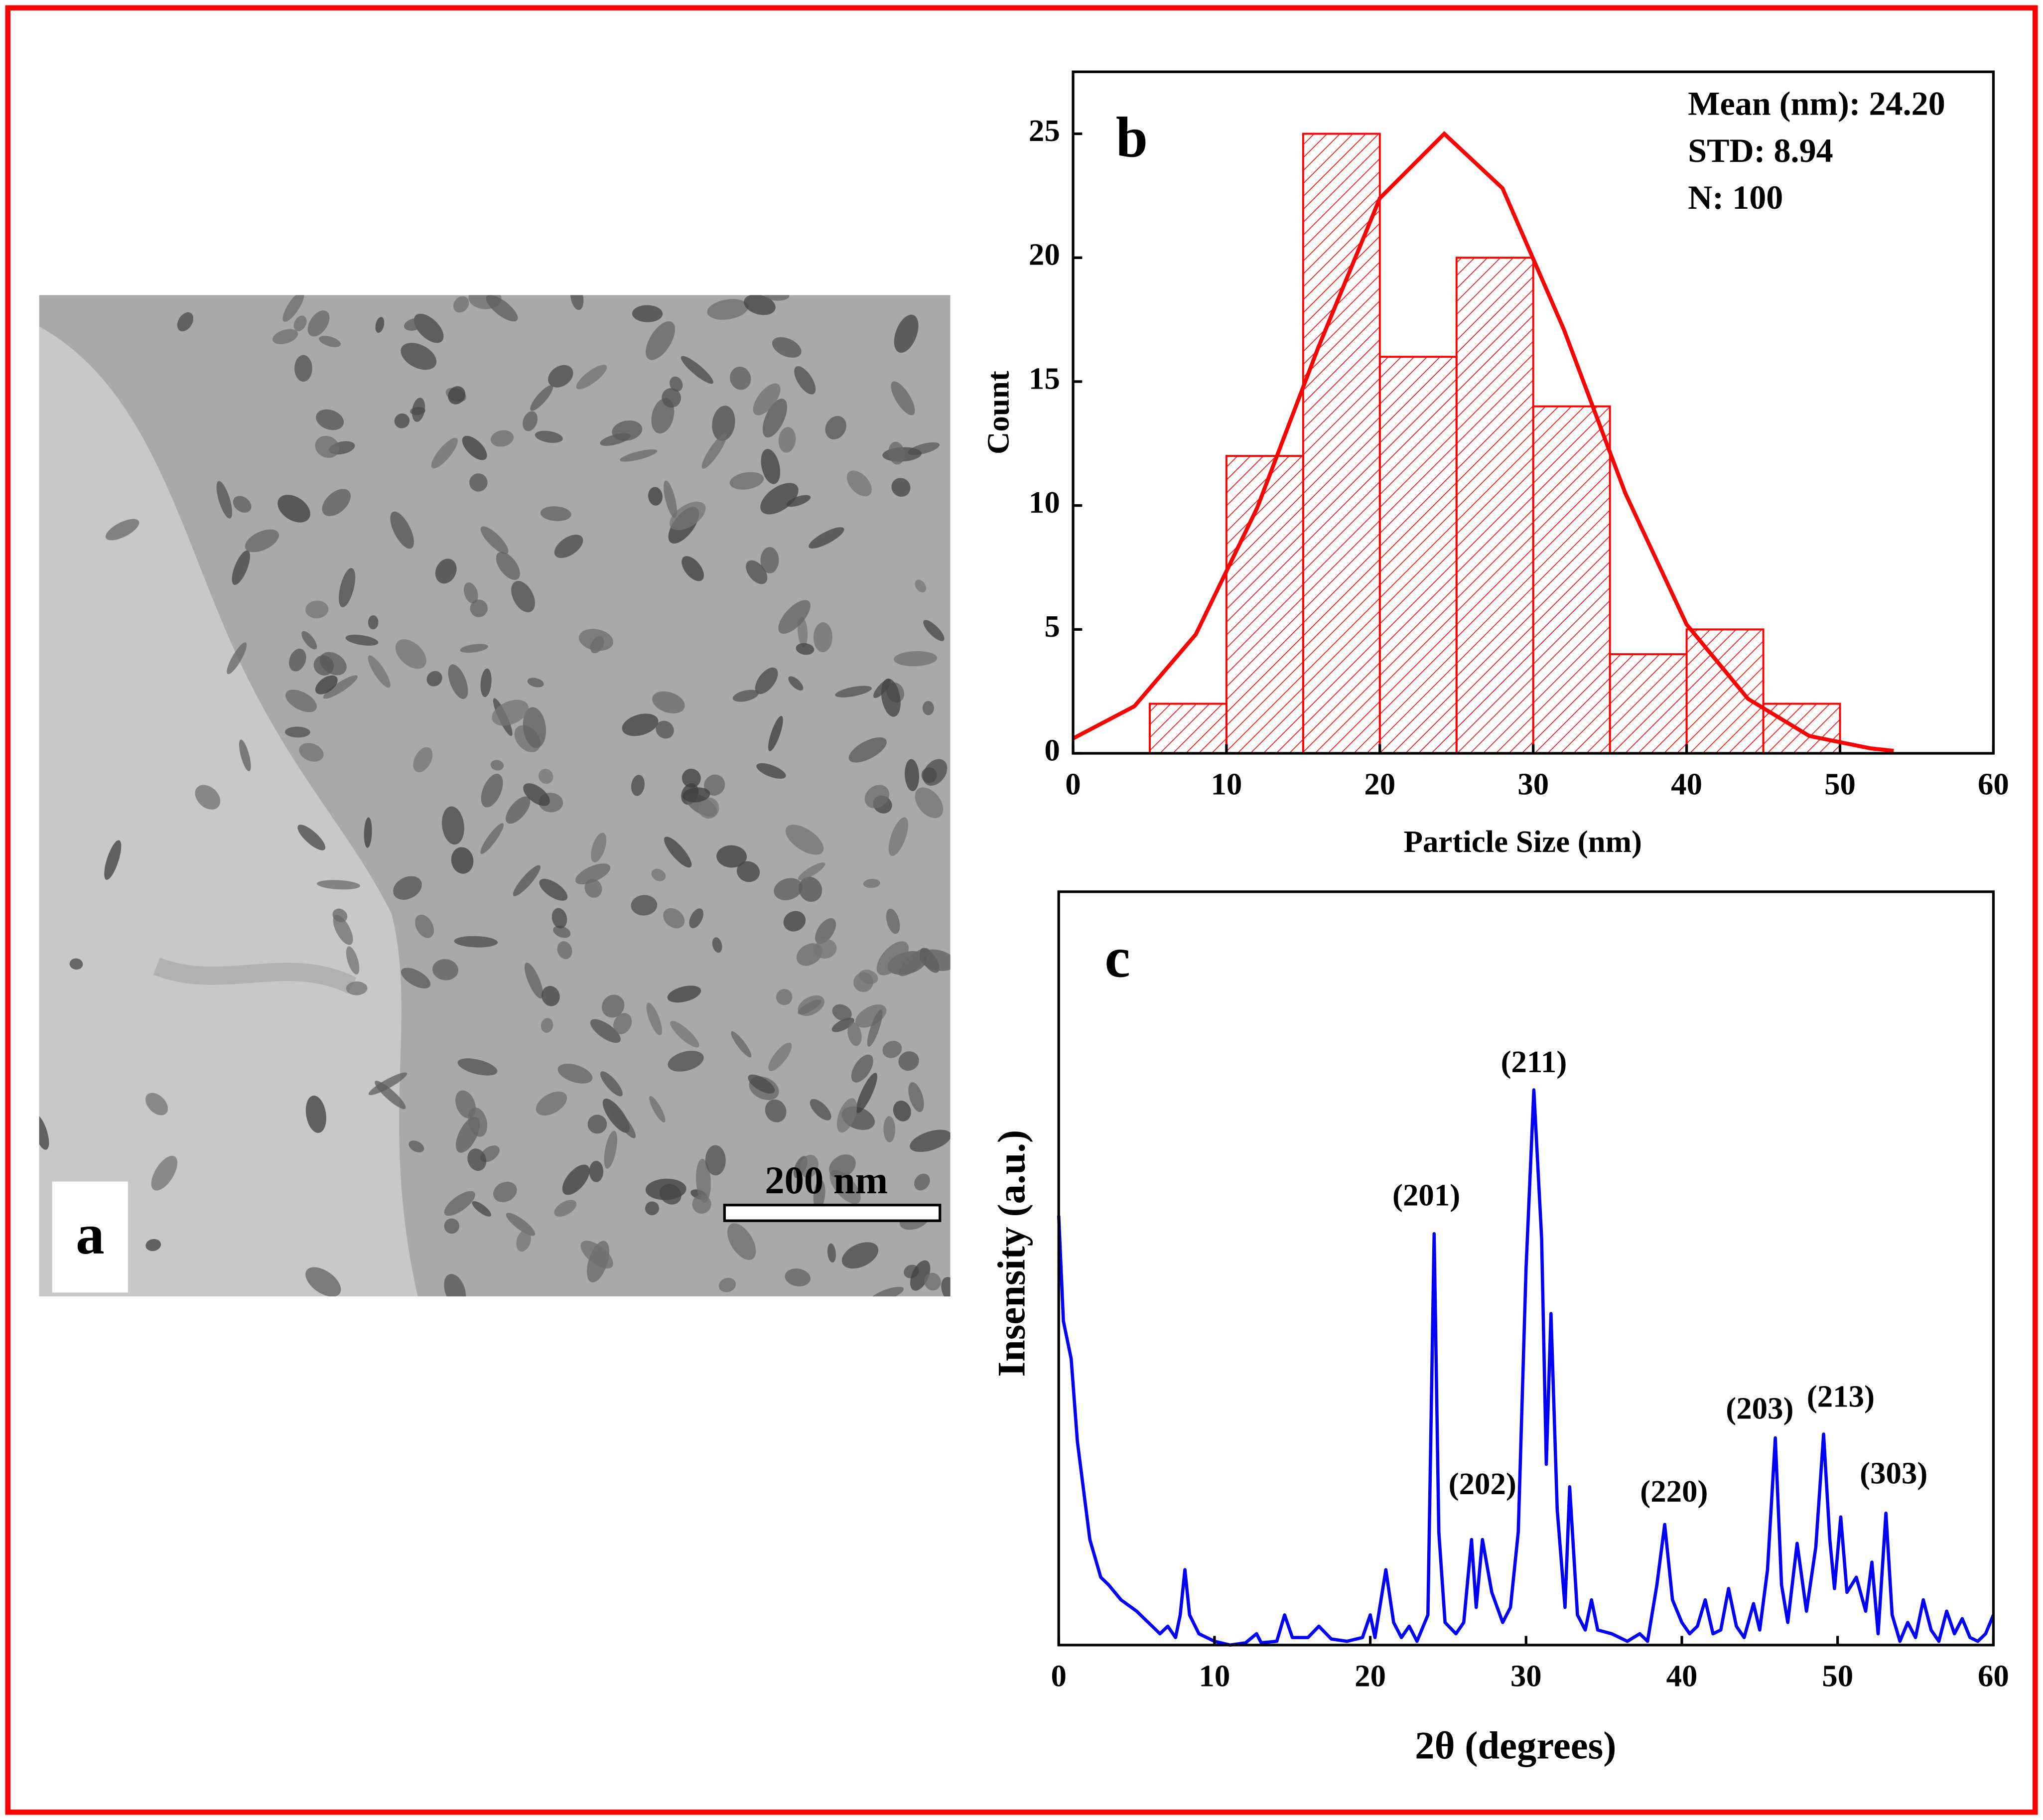 Image resolution: width=2043 pixels, height=1820 pixels. Describe the element at coordinates (1840, 784) in the screenshot. I see `x-tick-label: 50` at that location.